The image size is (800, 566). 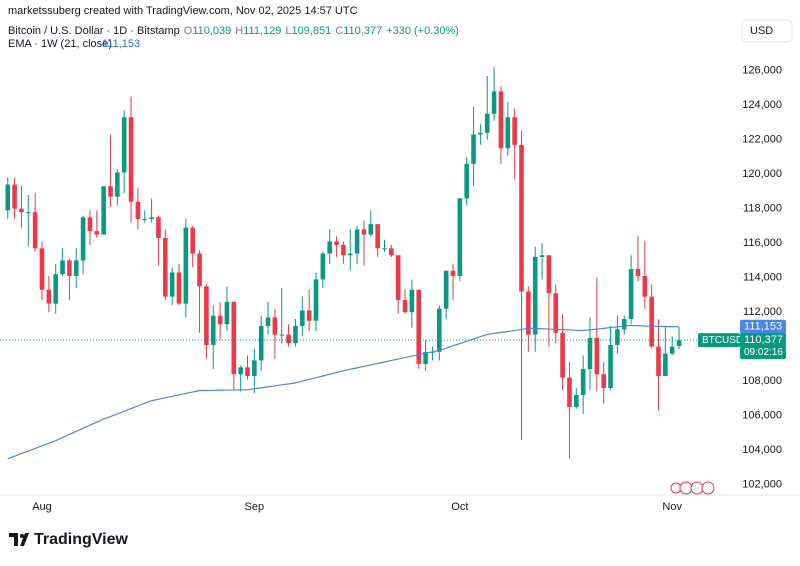 I want to click on ohlc-key: L, so click(x=288, y=31).